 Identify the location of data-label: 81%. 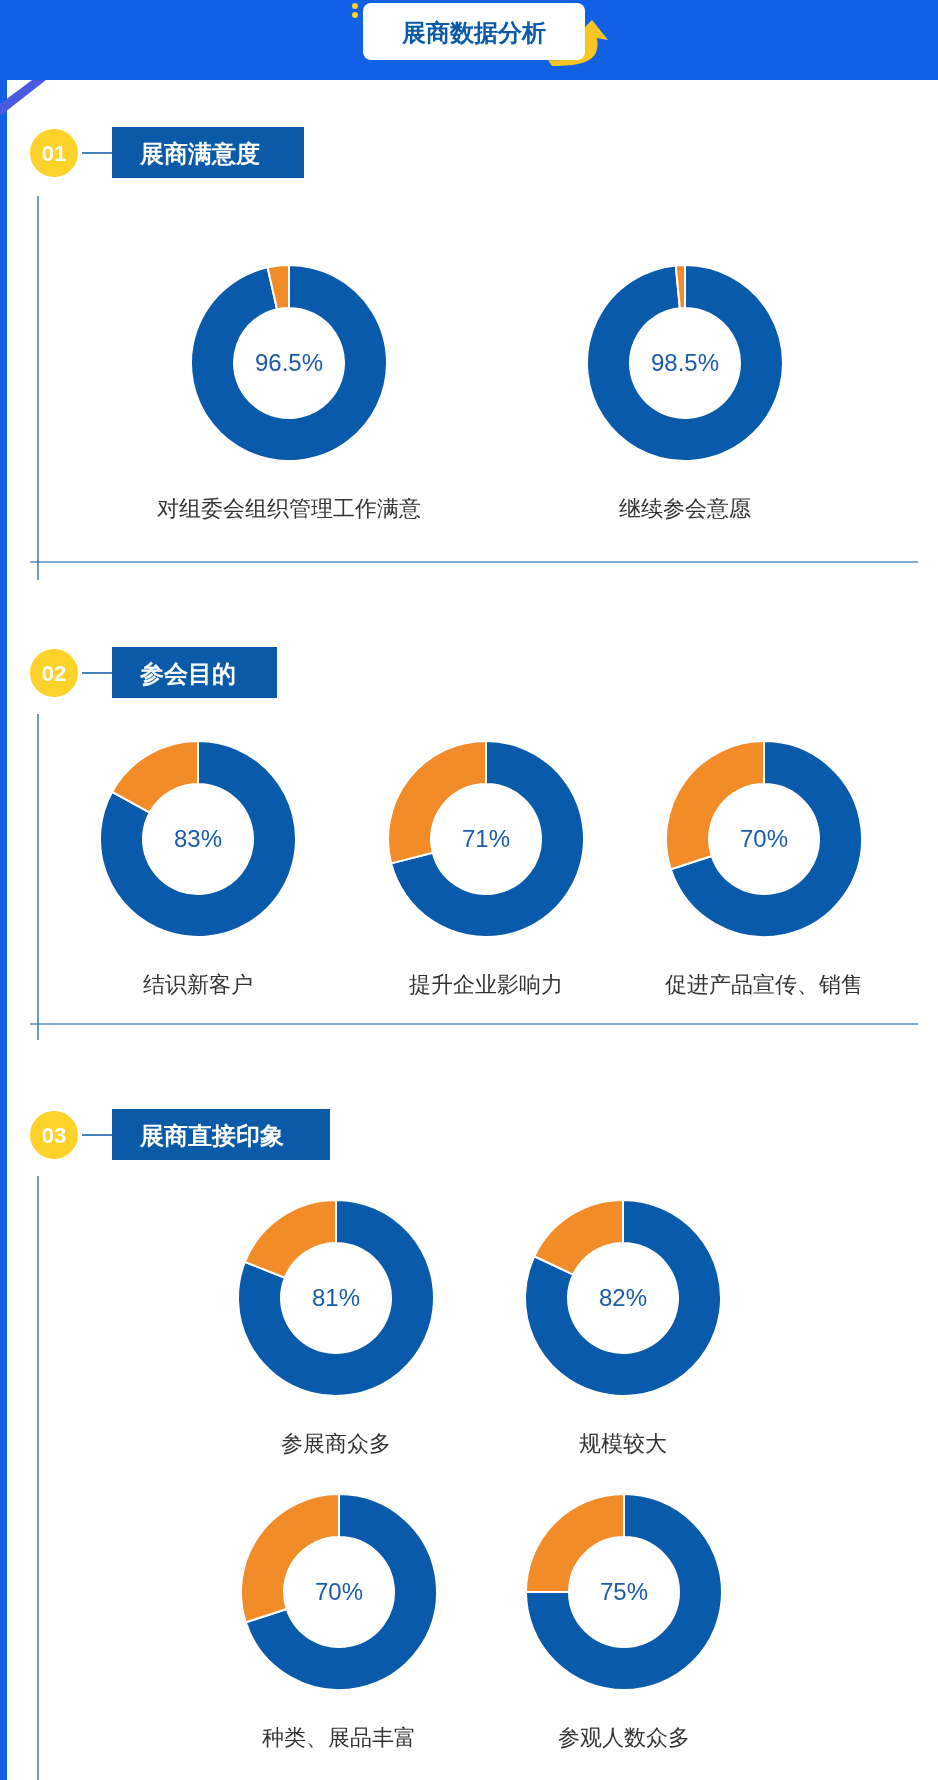
(336, 1297).